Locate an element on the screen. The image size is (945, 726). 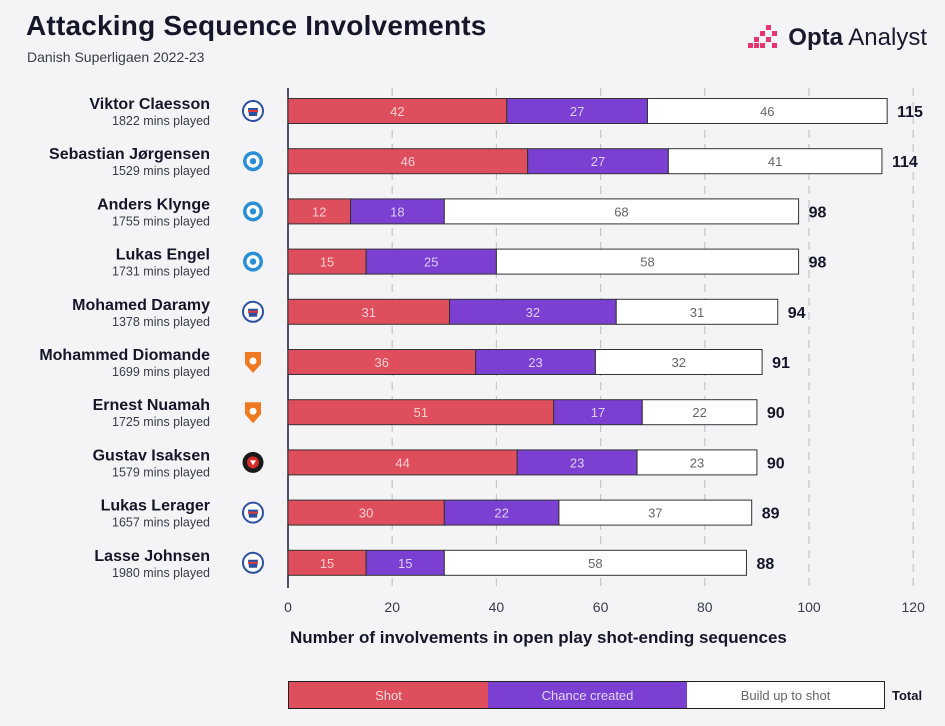
chart-subtitle: Danish Superligaen 2022-23 is located at coordinates (116, 57).